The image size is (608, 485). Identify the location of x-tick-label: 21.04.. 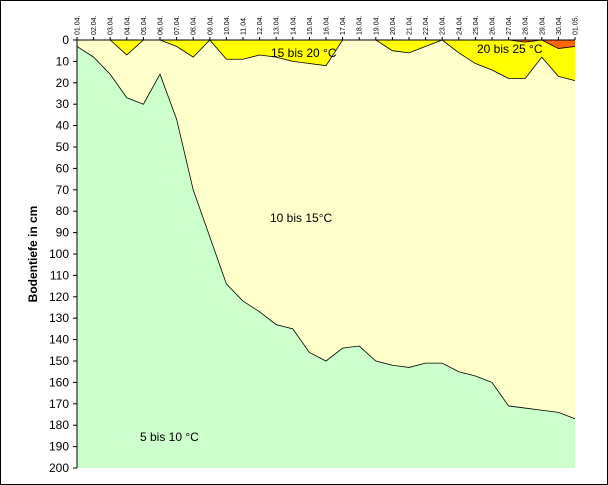
(410, 25).